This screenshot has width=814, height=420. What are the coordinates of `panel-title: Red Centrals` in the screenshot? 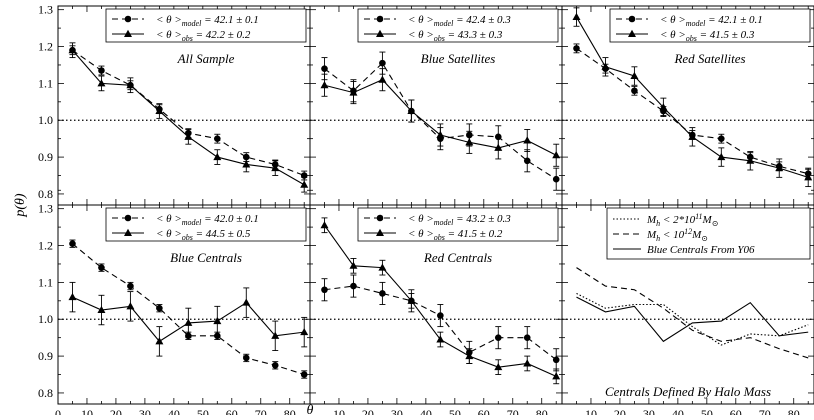 It's located at (457, 257).